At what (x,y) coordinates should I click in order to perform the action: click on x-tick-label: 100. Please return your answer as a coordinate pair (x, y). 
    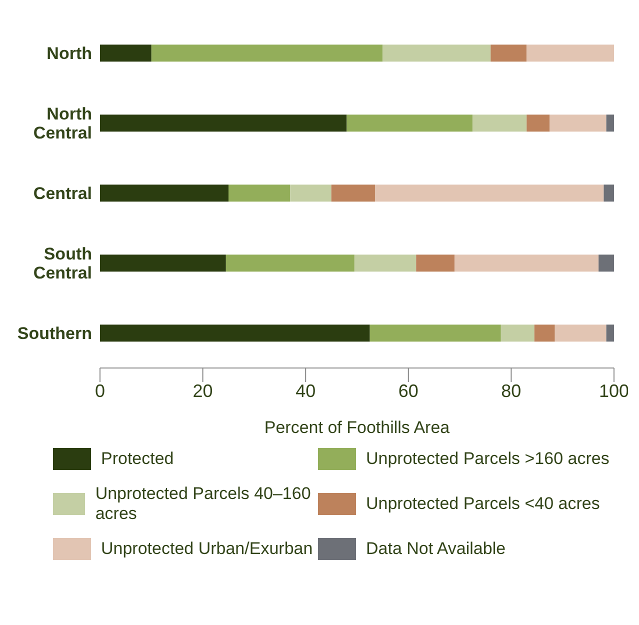
    Looking at the image, I should click on (614, 390).